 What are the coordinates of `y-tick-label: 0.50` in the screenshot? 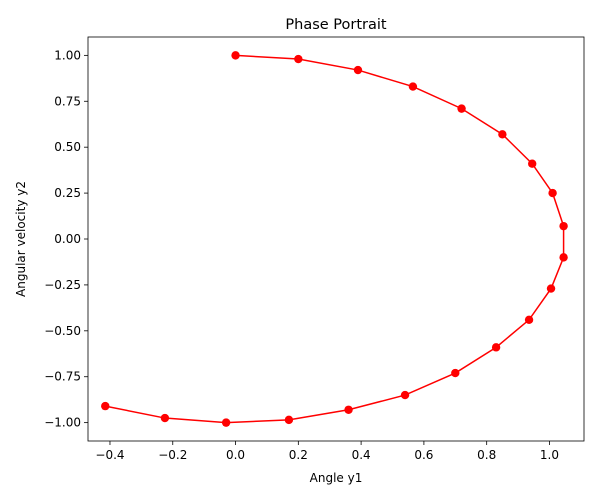 It's located at (67, 147).